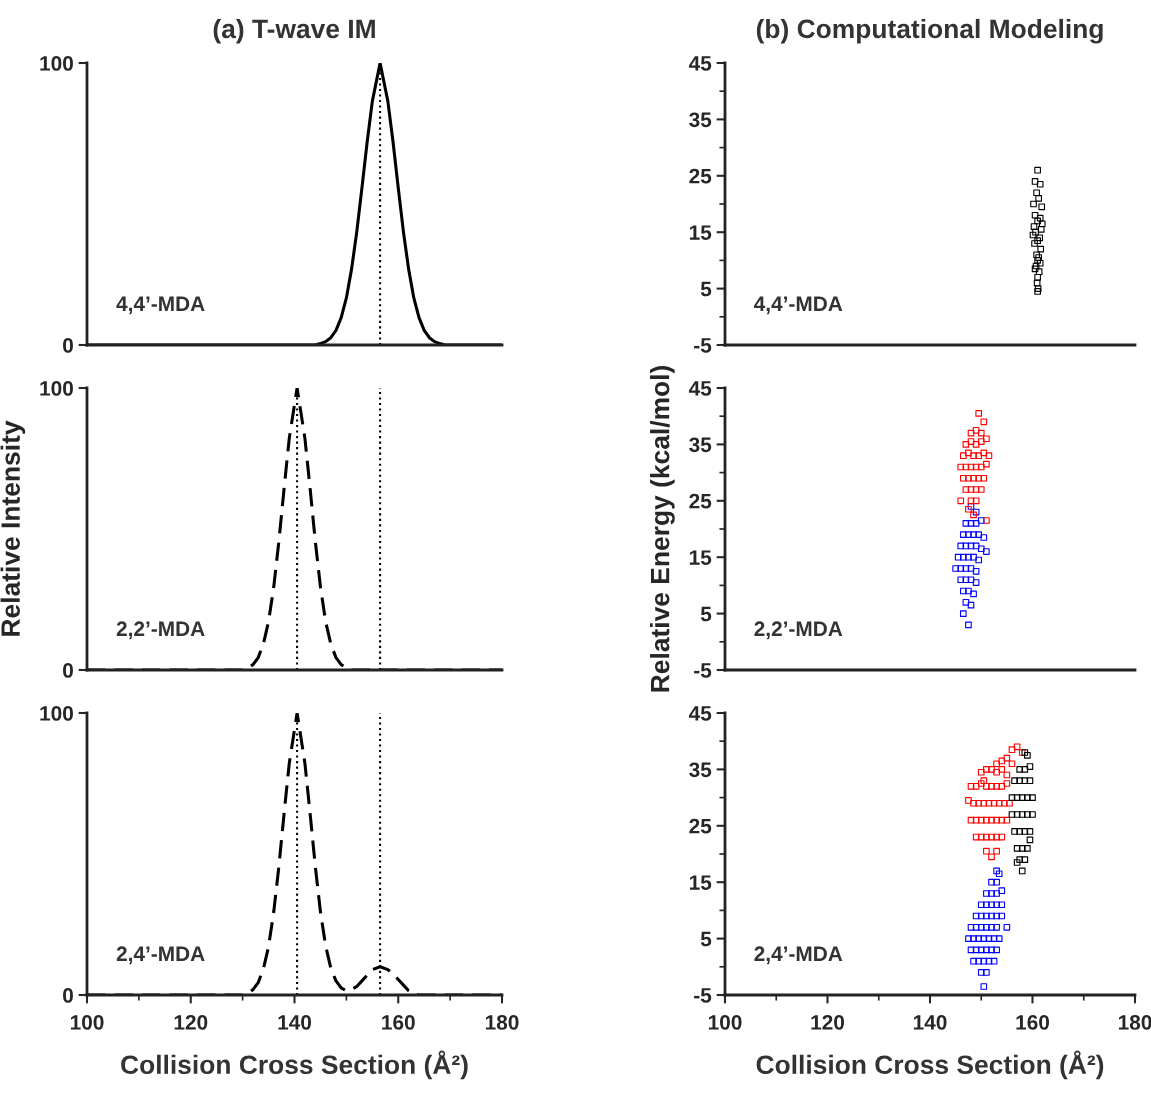 This screenshot has height=1108, width=1151. I want to click on y-axis-title: Relative Energy (kcal/mol), so click(662, 529).